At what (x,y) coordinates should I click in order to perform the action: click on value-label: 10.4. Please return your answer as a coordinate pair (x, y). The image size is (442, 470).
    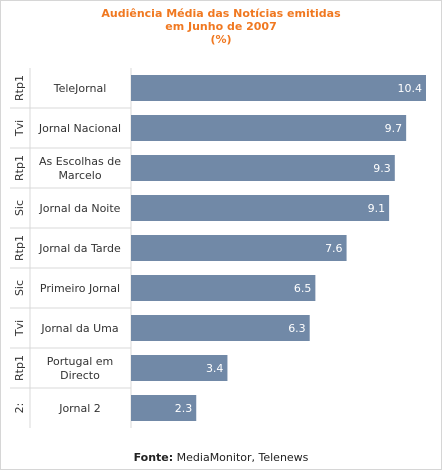
    Looking at the image, I should click on (410, 88).